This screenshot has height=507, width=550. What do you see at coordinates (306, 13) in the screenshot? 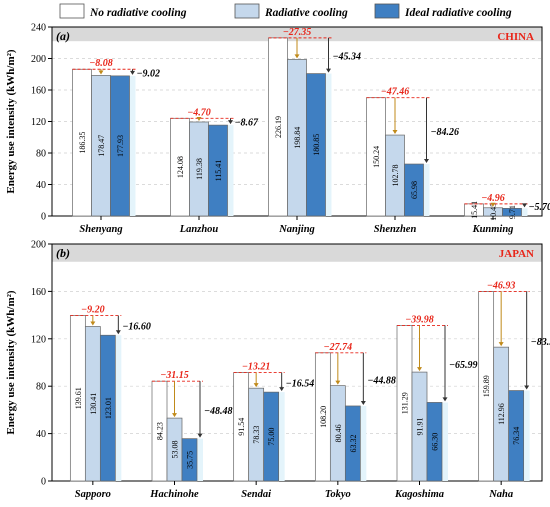
I see `legend-label-radiative: Radiative cooling` at bounding box center [306, 13].